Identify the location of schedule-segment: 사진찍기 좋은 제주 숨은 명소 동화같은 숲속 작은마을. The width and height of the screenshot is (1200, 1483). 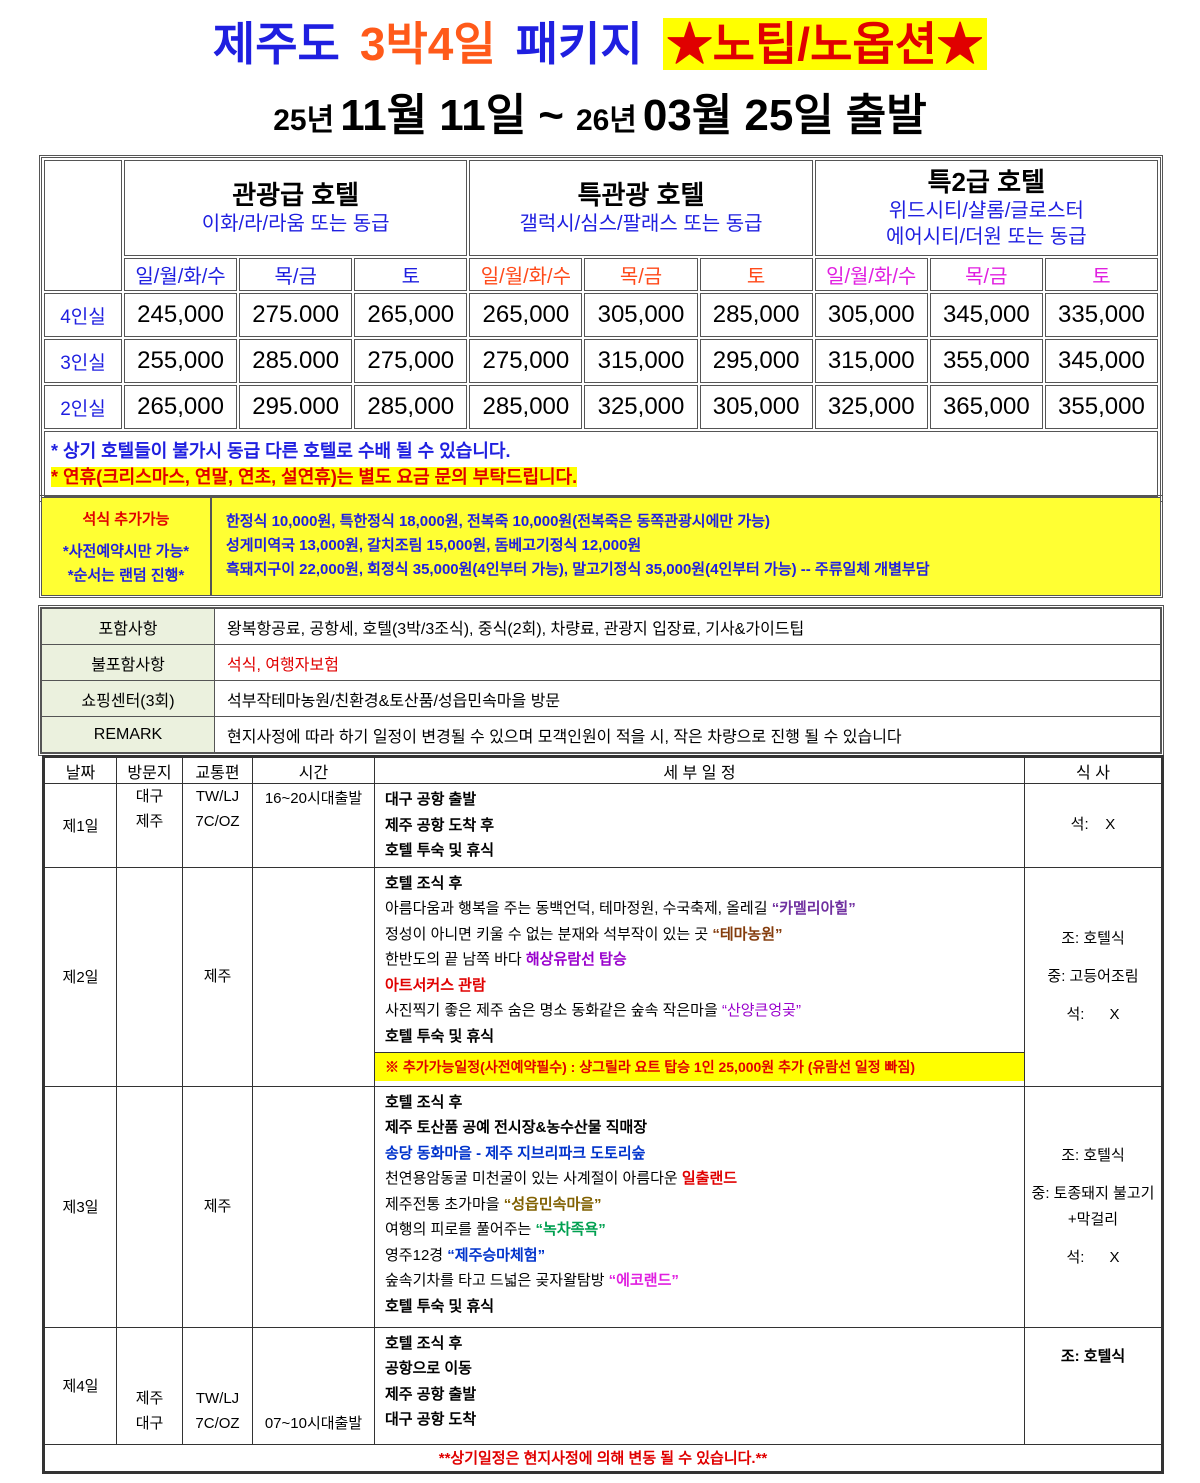
(553, 1010).